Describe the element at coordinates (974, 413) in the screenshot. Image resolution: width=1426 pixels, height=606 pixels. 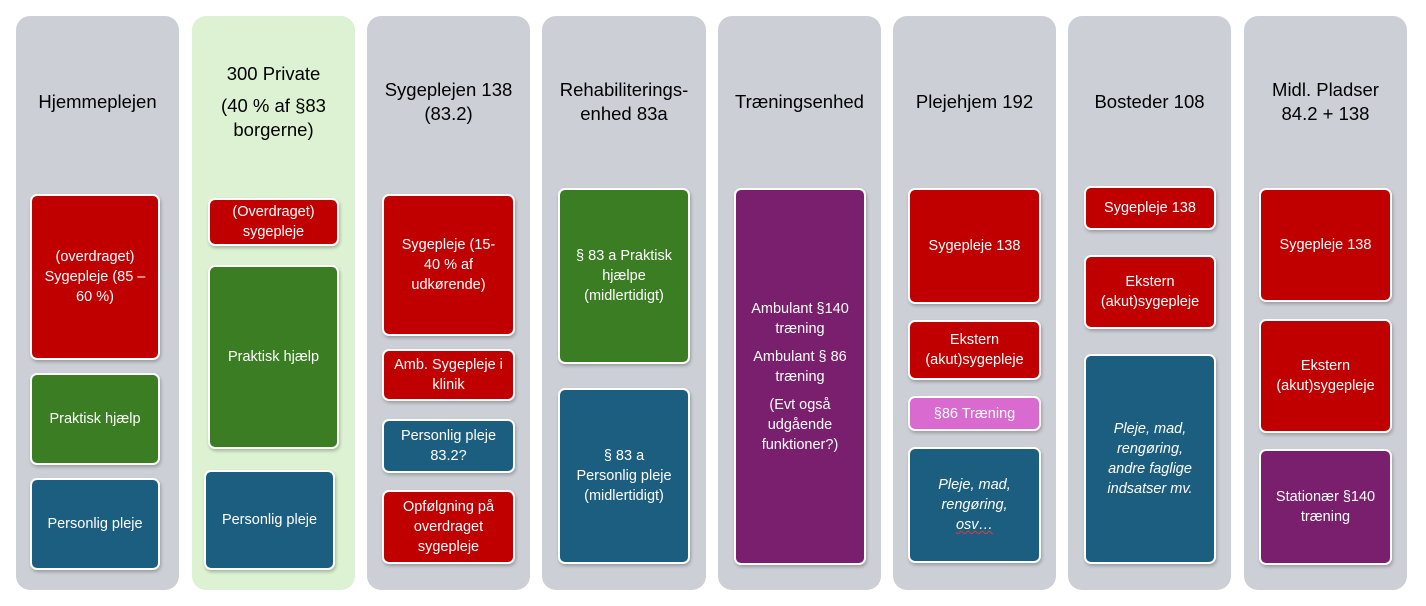
I see `box-86-traening: §86 Træning` at that location.